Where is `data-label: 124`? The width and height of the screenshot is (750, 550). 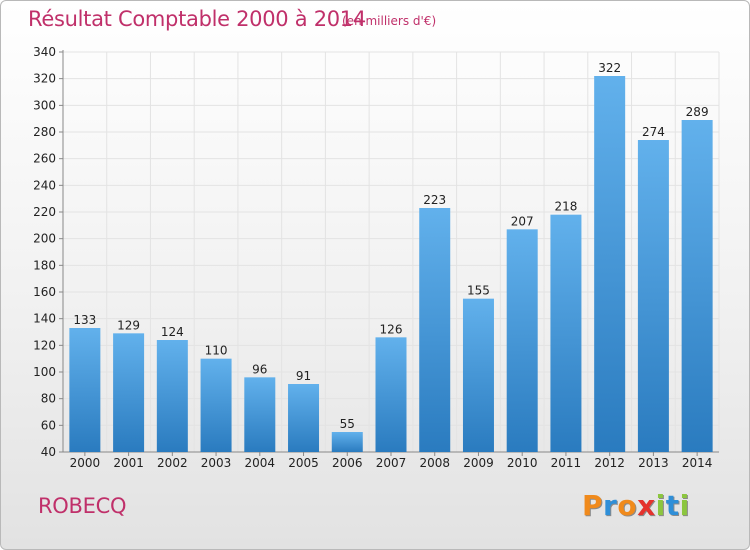
data-label: 124 is located at coordinates (172, 332).